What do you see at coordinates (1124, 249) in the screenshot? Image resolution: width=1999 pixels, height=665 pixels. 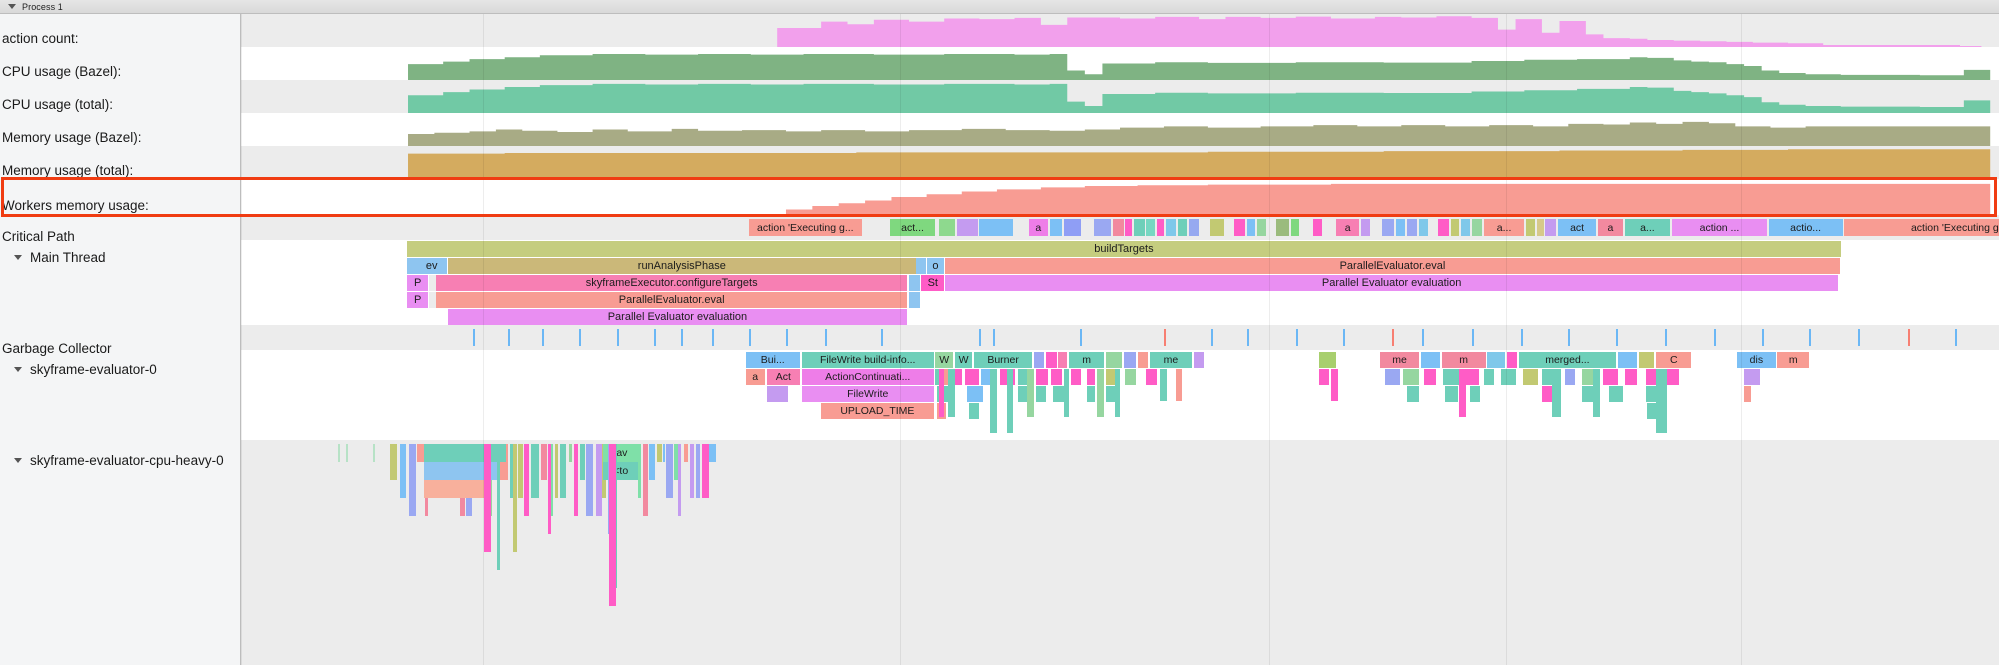 I see `main-thread-slice: buildTargets` at bounding box center [1124, 249].